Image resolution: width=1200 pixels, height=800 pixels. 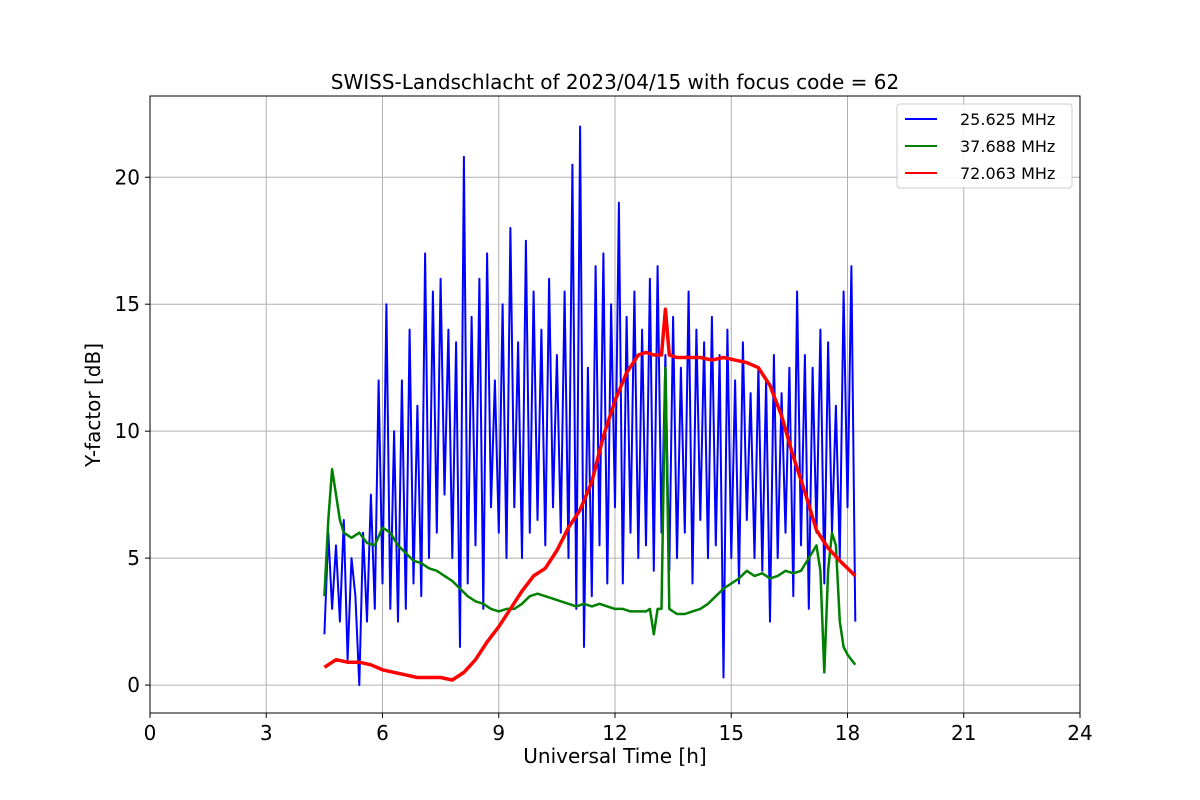 I want to click on y-axis: 0 5 10 15 20, so click(x=132, y=431).